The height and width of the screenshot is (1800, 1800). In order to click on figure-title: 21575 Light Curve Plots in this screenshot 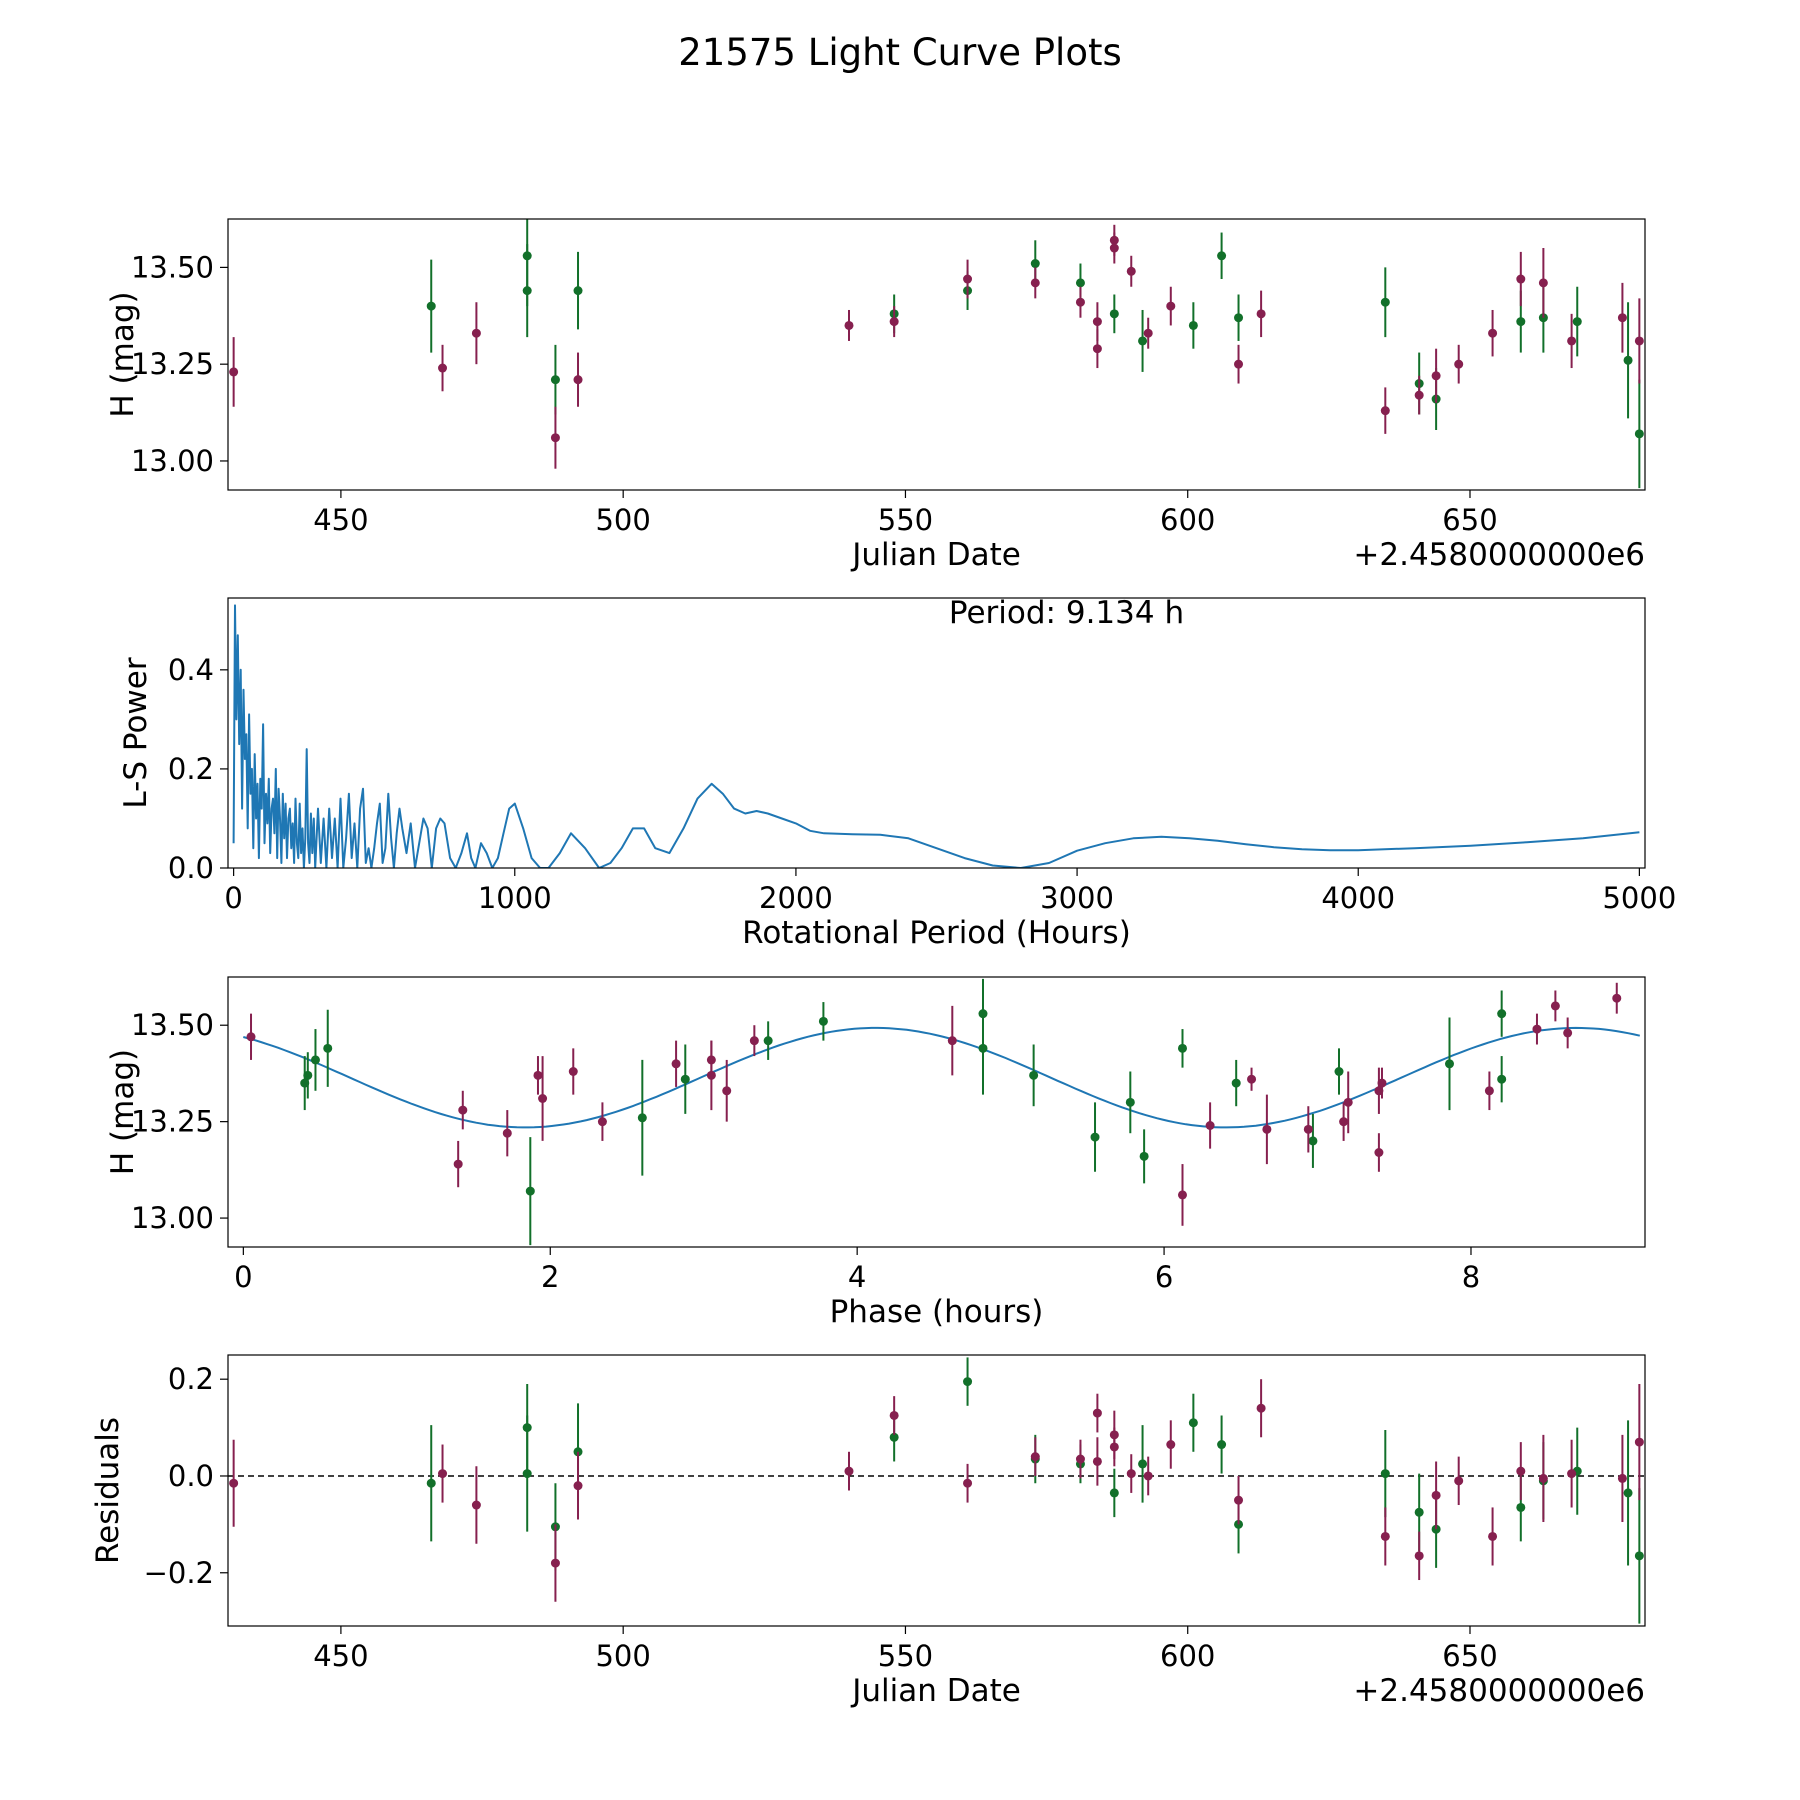, I will do `click(900, 52)`.